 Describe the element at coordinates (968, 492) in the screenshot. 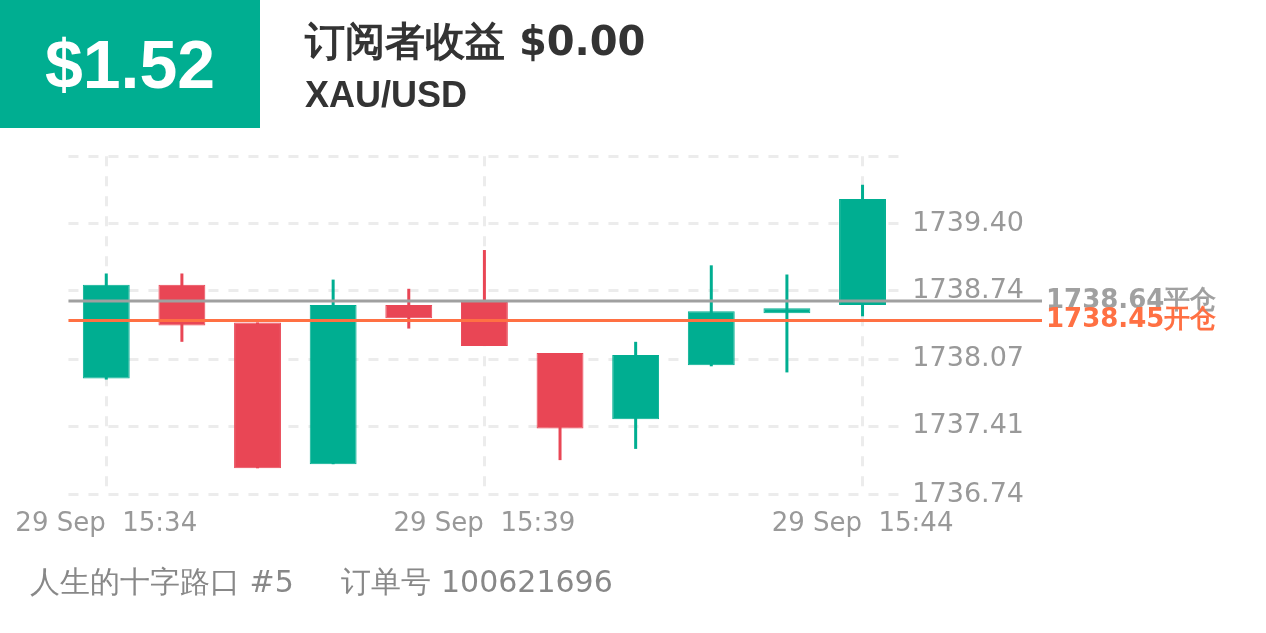

I see `y-tick-label: 1736.74` at that location.